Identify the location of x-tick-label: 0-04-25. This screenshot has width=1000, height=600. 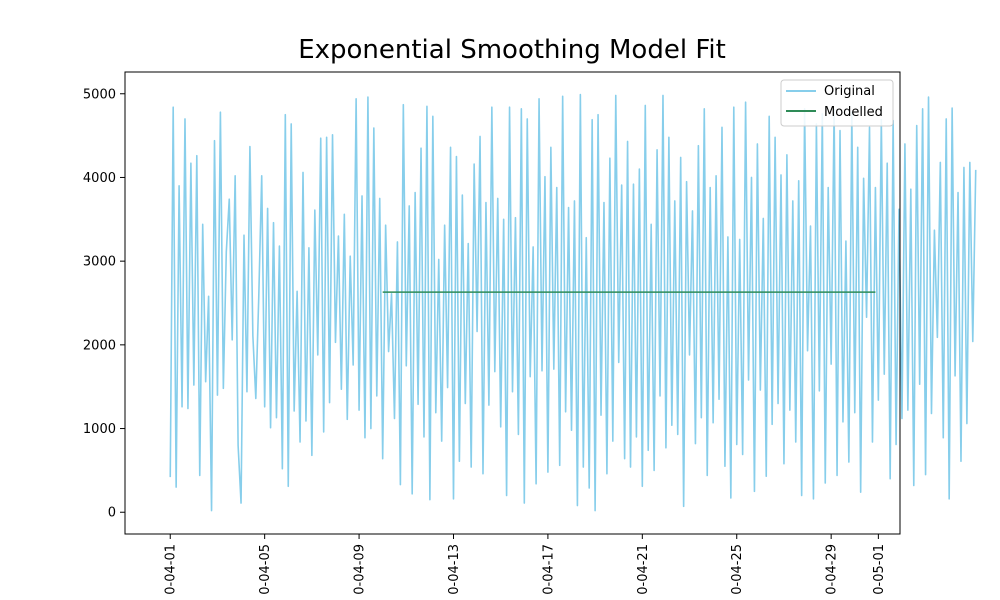
(737, 569).